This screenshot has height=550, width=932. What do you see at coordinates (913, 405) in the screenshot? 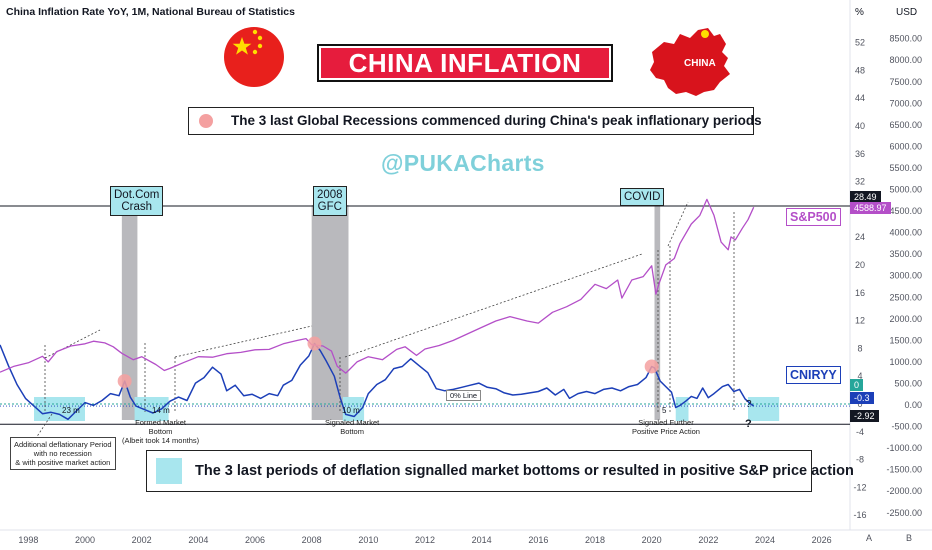
I see `usd-tick-label: 0.00` at bounding box center [913, 405].